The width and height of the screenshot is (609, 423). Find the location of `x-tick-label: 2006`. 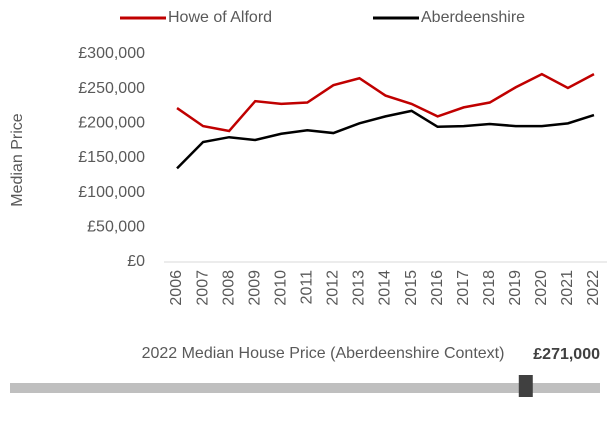

x-tick-label: 2006 is located at coordinates (176, 288).